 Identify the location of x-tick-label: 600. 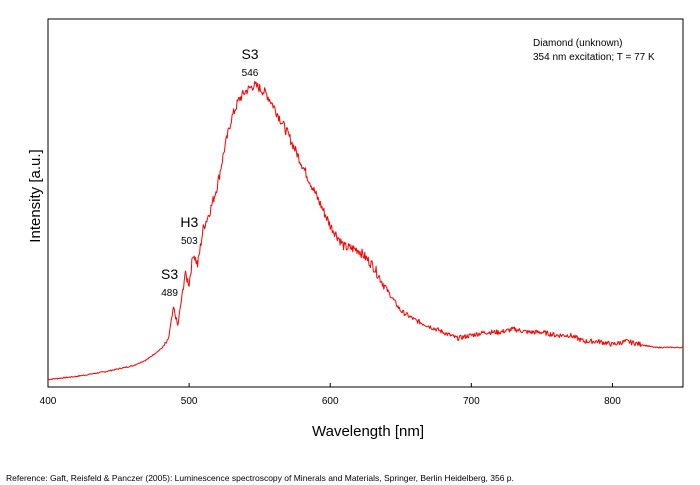
(330, 401).